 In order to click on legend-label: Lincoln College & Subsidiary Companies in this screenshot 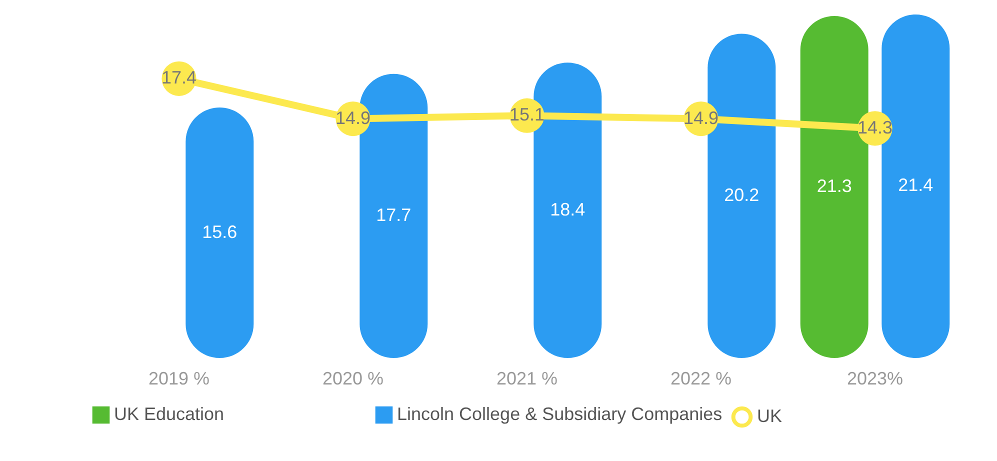, I will do `click(559, 414)`.